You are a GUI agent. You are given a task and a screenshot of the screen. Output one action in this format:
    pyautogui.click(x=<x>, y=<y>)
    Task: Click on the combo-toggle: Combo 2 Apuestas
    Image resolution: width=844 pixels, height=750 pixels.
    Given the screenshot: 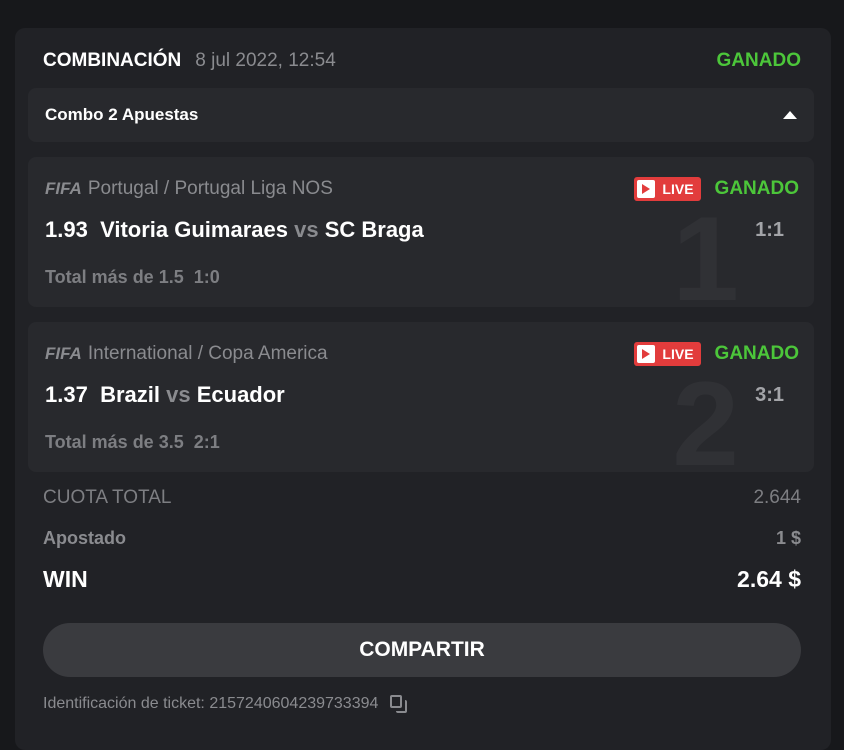 What is the action you would take?
    pyautogui.click(x=421, y=115)
    